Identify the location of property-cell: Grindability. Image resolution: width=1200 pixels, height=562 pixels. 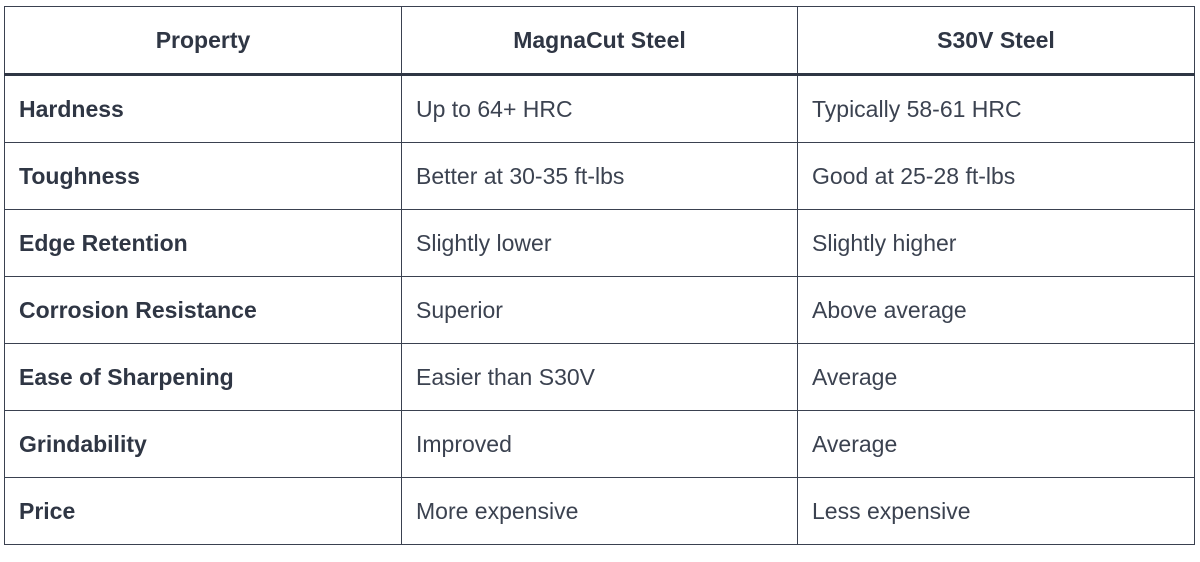
(203, 444).